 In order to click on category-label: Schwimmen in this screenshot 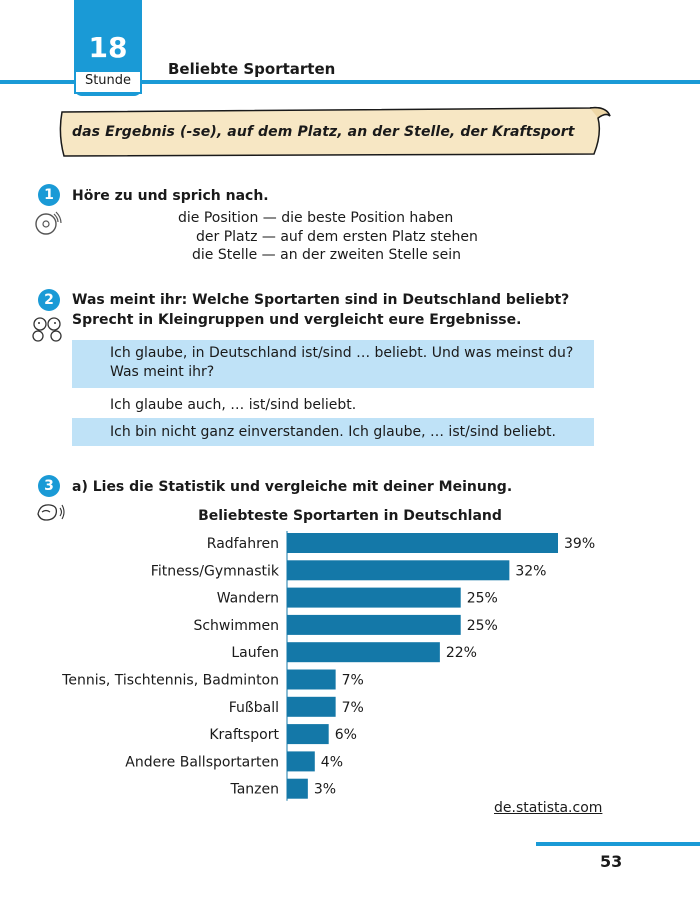, I will do `click(236, 626)`.